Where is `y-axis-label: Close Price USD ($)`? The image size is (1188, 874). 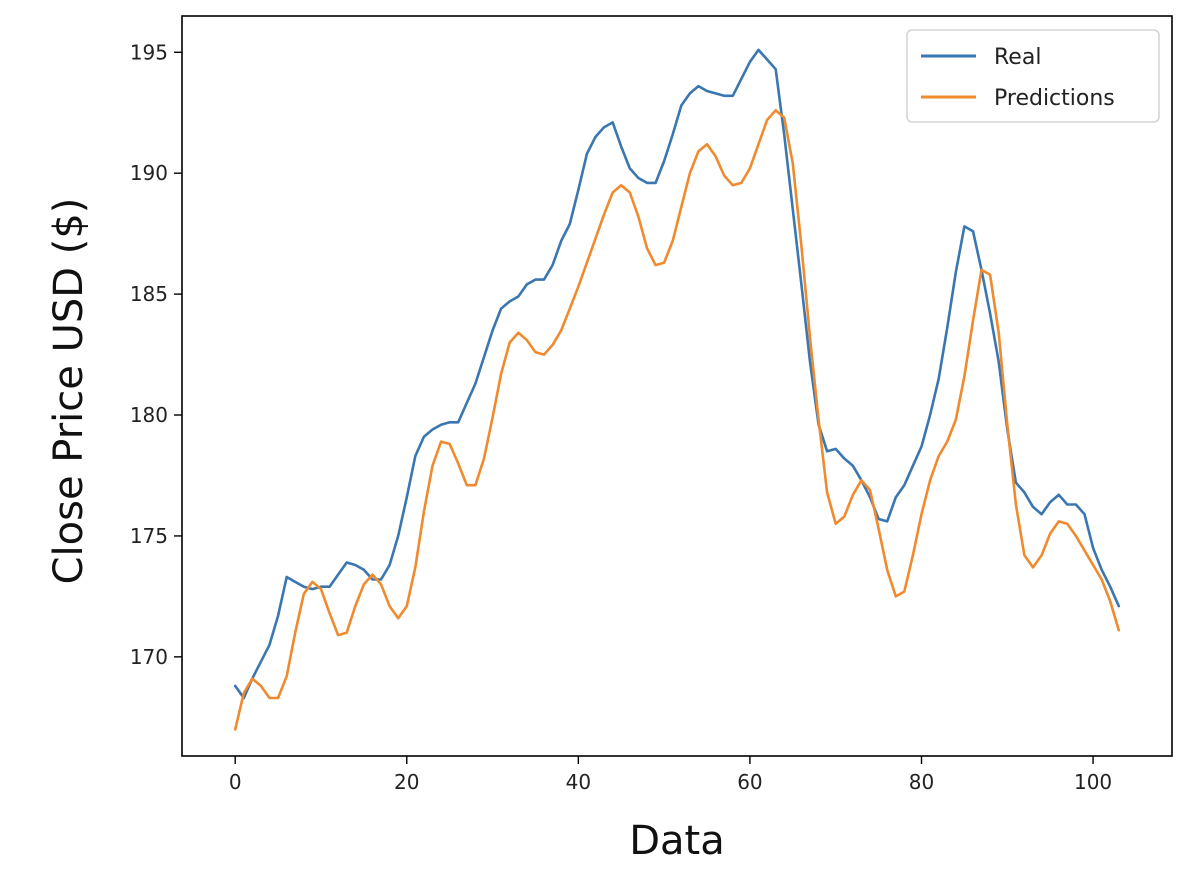
y-axis-label: Close Price USD ($) is located at coordinates (69, 391).